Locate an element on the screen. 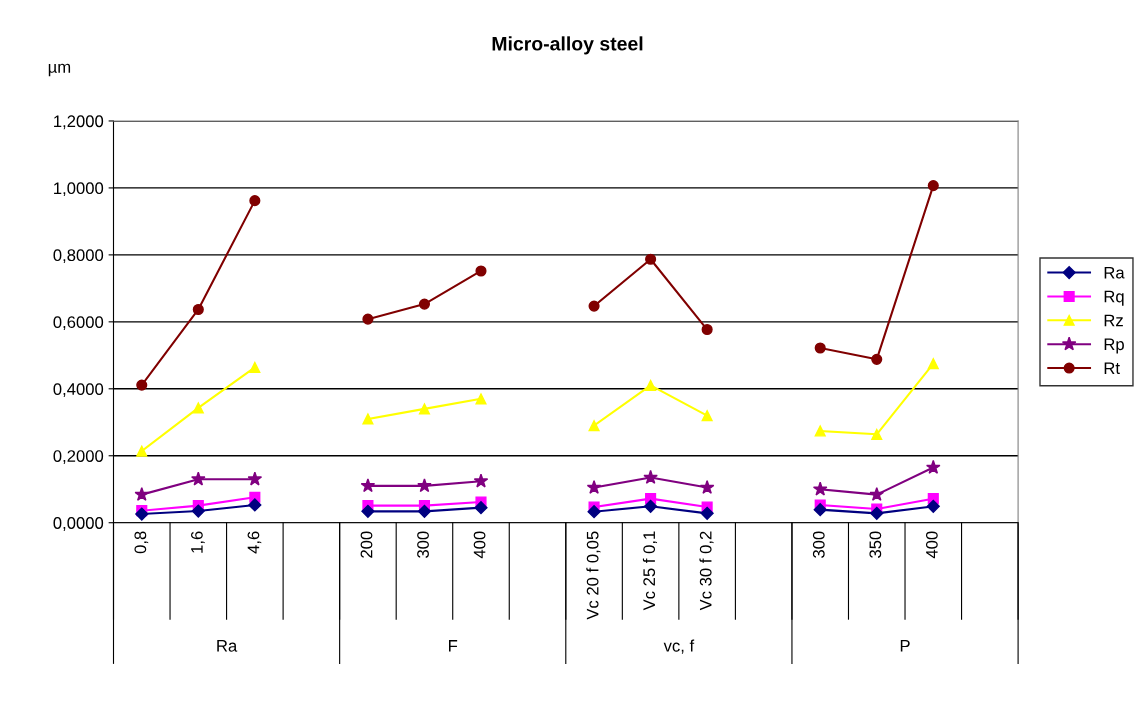 The width and height of the screenshot is (1135, 720). x-tick-label: 1,6 is located at coordinates (197, 542).